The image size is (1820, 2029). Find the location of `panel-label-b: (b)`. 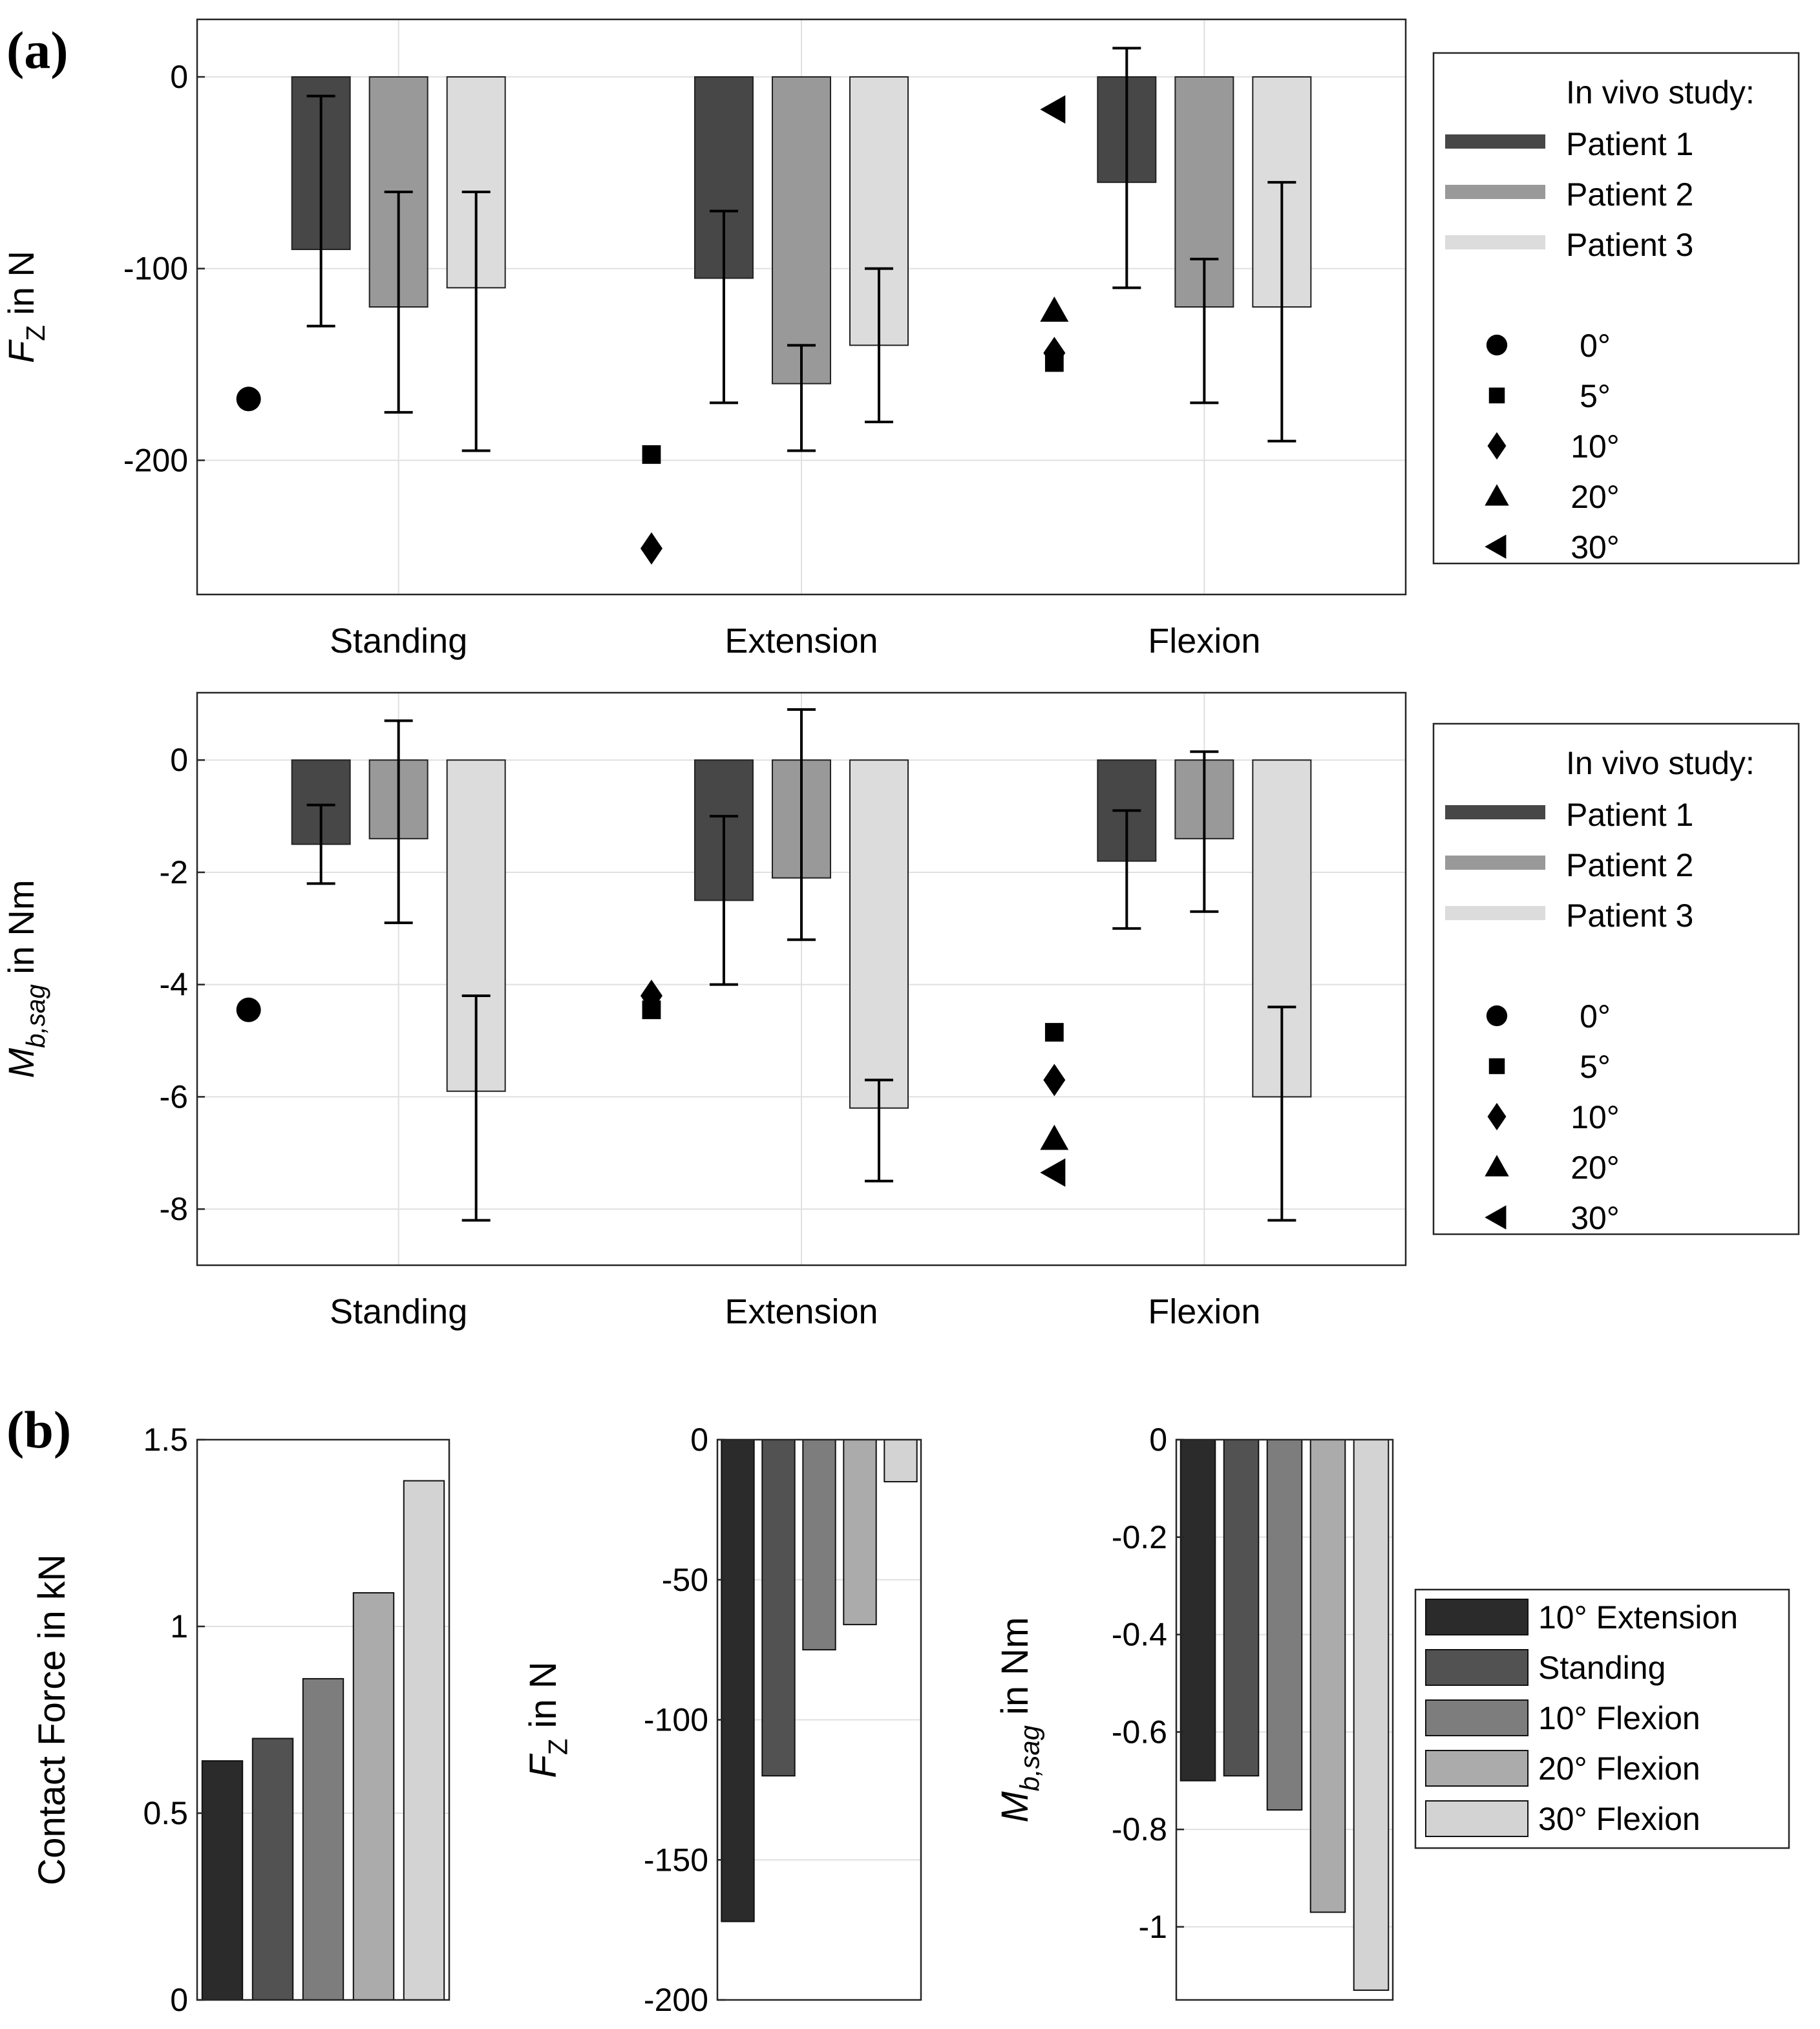

panel-label-b: (b) is located at coordinates (39, 1430).